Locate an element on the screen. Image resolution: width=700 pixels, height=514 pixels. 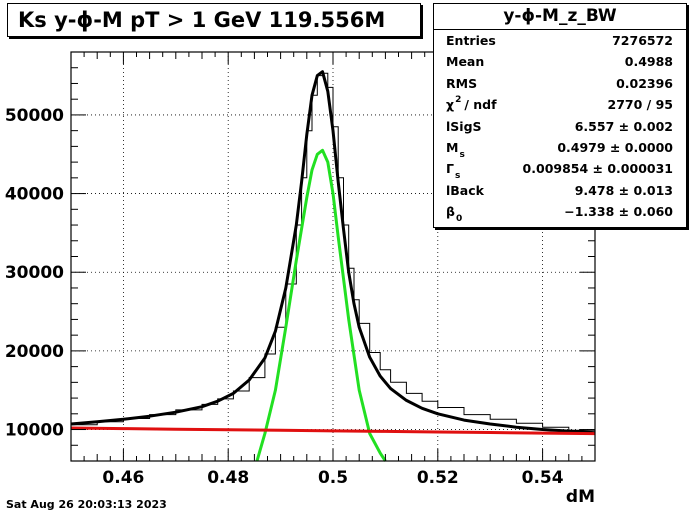
stats-label-text: Mean is located at coordinates (465, 62).